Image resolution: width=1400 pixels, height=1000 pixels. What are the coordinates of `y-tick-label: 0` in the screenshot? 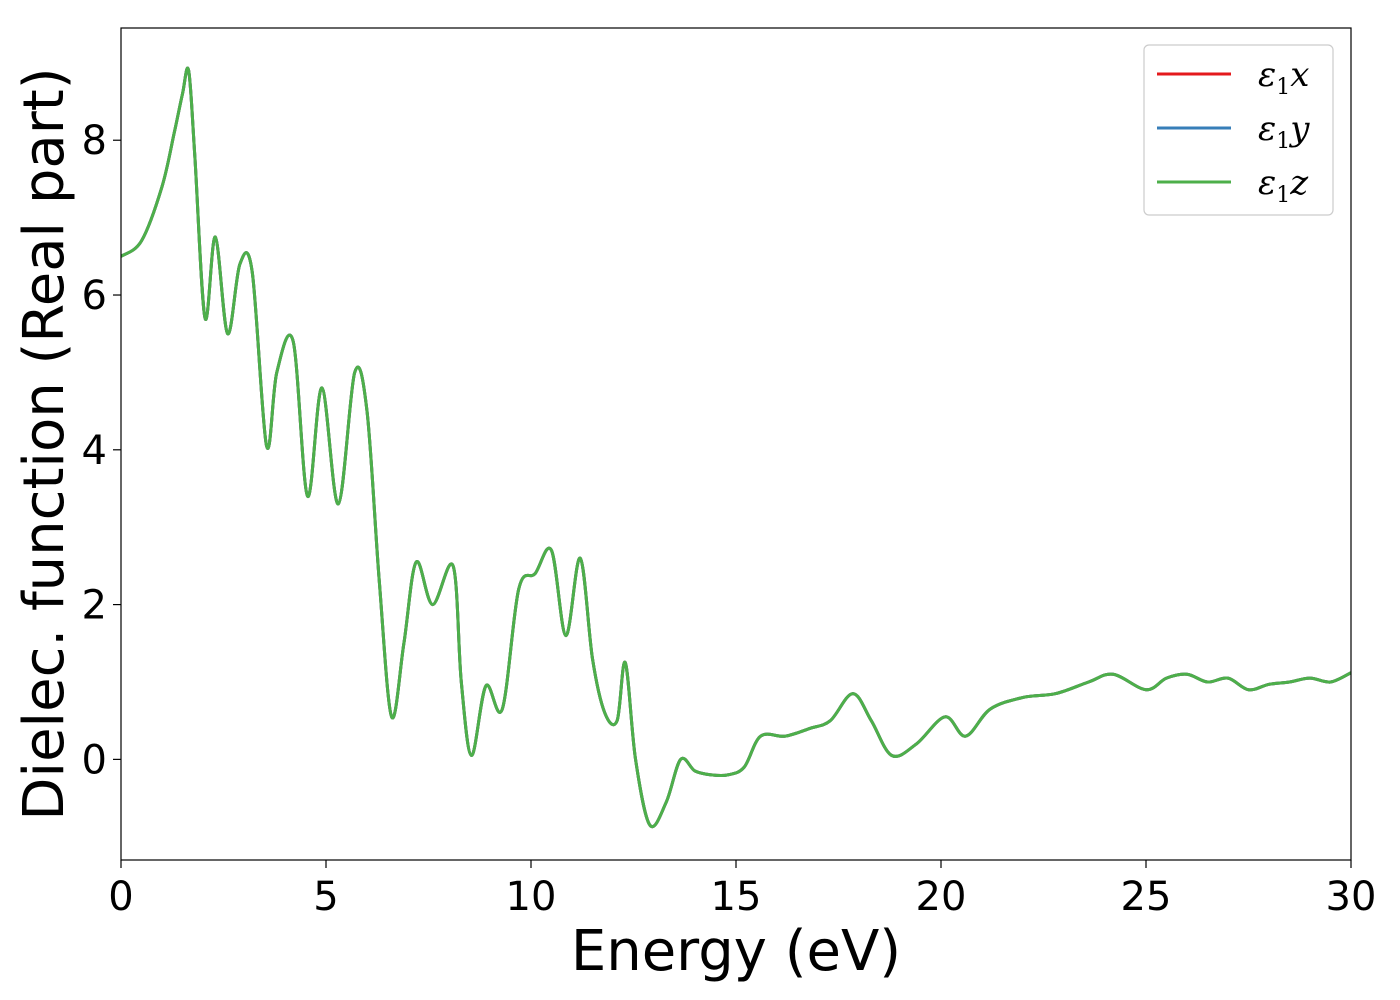 It's located at (94, 760).